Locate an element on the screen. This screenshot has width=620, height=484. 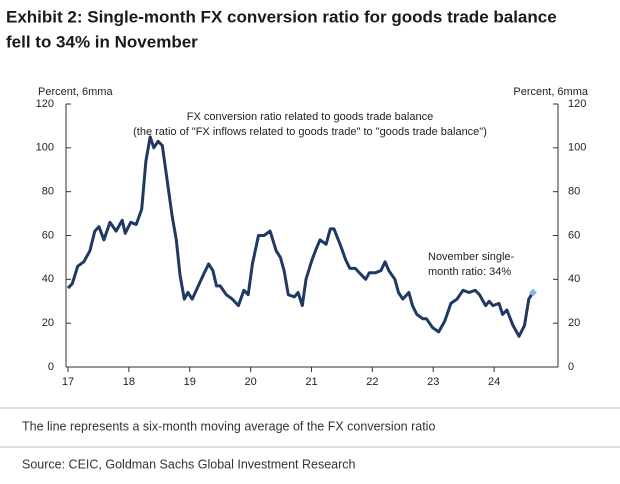
y2-tick-label: 60 is located at coordinates (574, 235).